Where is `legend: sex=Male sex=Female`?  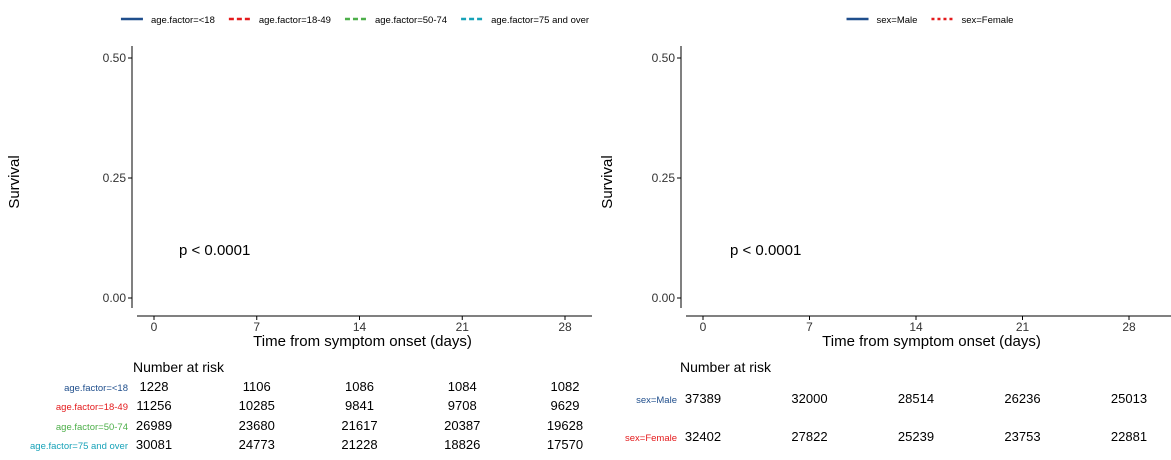
legend: sex=Male sex=Female is located at coordinates (929, 20).